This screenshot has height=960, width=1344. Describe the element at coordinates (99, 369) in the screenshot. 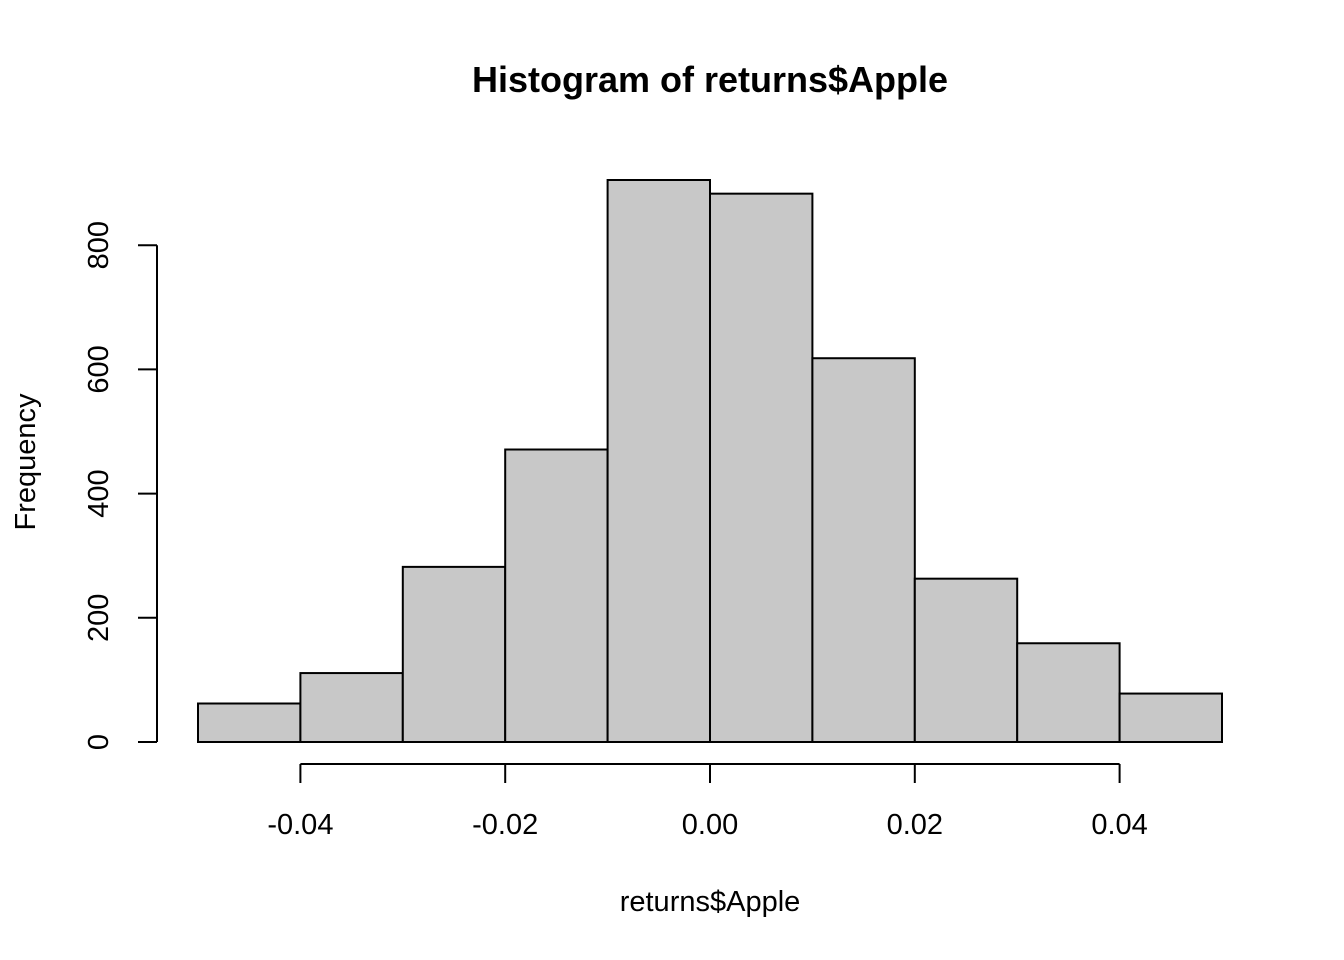

I see `y-tick-label: 600` at that location.